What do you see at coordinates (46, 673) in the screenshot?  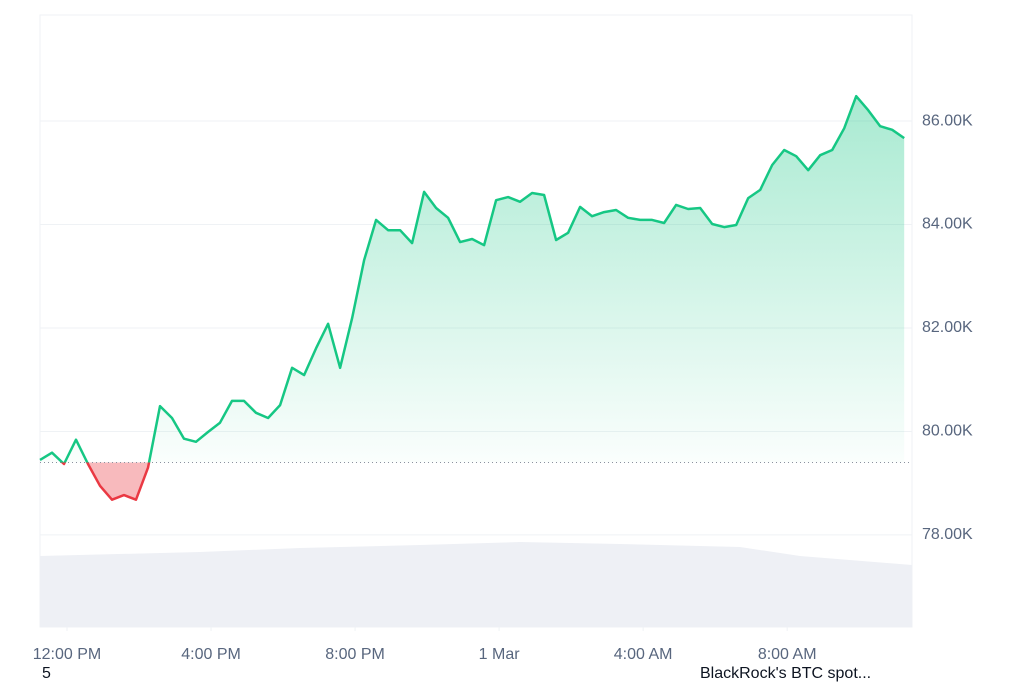 I see `footer-left: 5` at bounding box center [46, 673].